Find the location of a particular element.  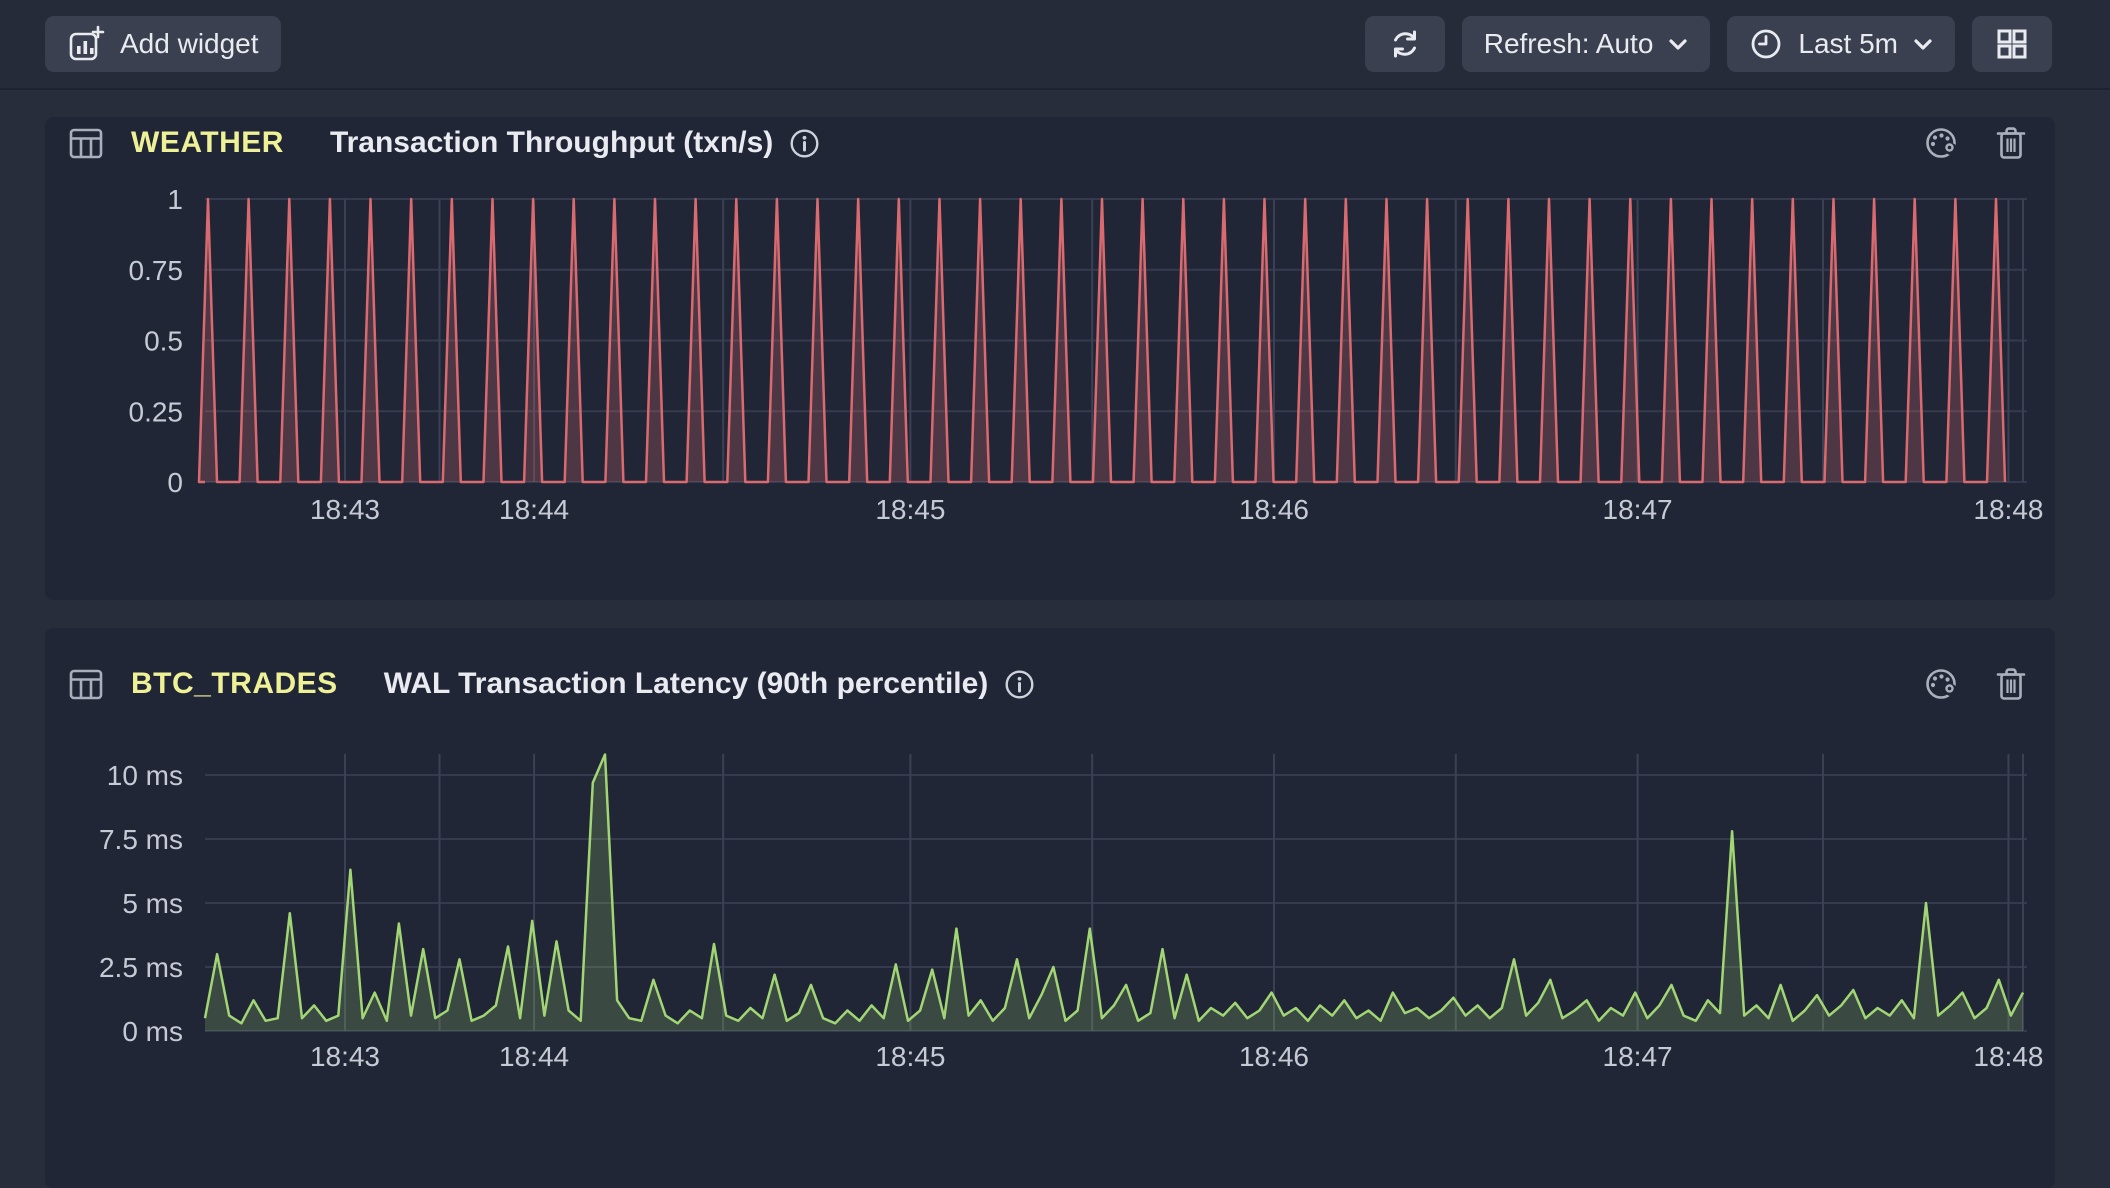

svg-text: 7.5 ms is located at coordinates (141, 839).